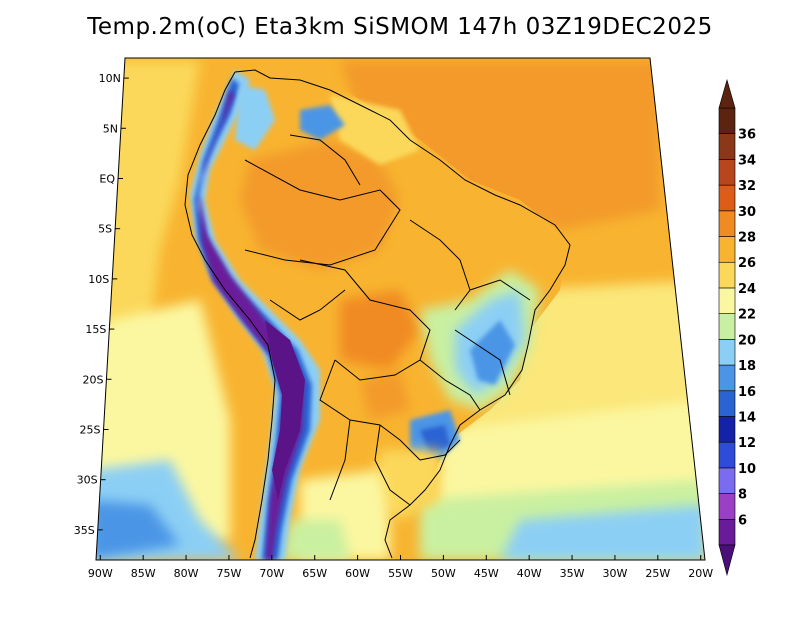 Image resolution: width=800 pixels, height=618 pixels. I want to click on lon-tick-label: 85W, so click(143, 573).